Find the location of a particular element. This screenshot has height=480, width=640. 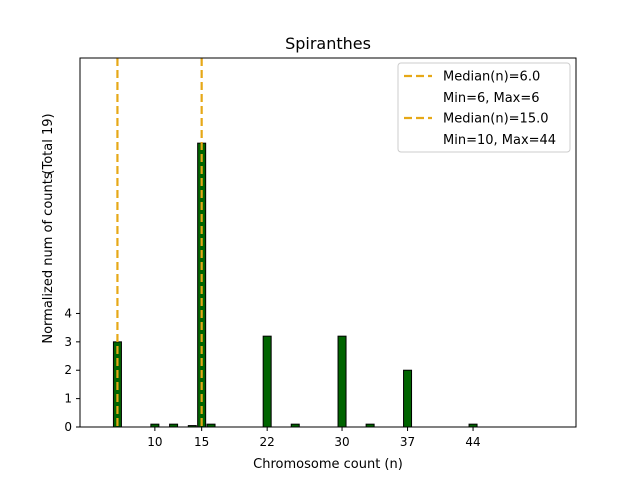

legend-median-label: Median(n)=15.0 is located at coordinates (496, 119).